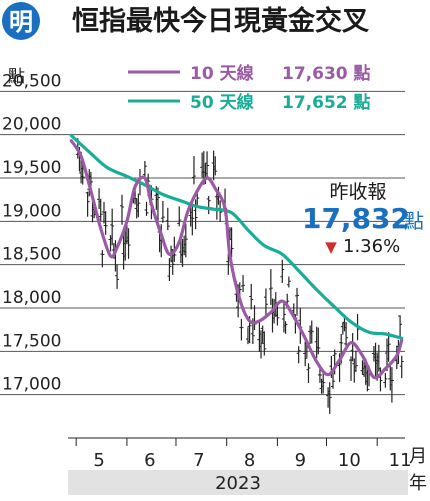 This screenshot has height=501, width=430. What do you see at coordinates (418, 456) in the screenshot?
I see `x-axis-label-month: 月` at bounding box center [418, 456].